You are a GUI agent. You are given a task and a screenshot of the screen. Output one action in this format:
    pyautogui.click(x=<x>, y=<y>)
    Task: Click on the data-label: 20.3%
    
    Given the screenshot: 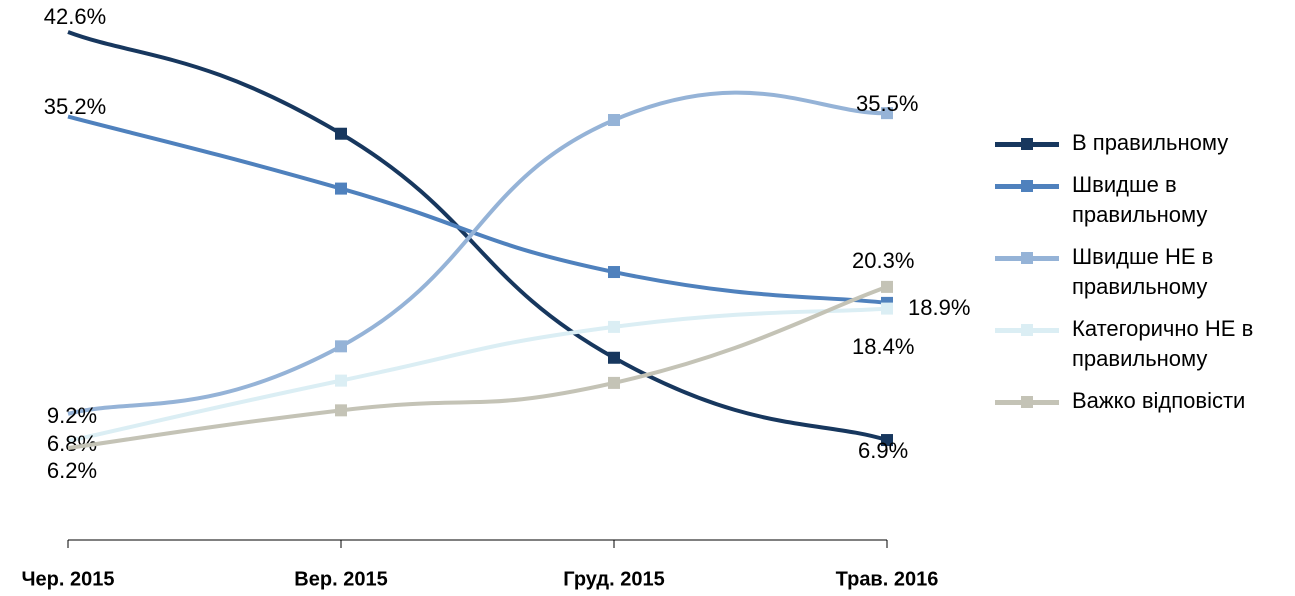 What is the action you would take?
    pyautogui.click(x=883, y=260)
    